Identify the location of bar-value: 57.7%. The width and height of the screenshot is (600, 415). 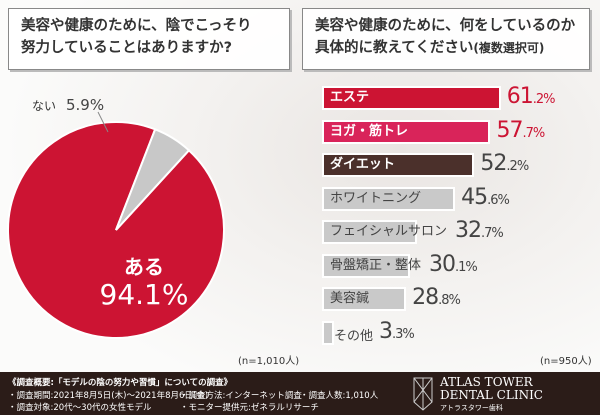
(520, 130).